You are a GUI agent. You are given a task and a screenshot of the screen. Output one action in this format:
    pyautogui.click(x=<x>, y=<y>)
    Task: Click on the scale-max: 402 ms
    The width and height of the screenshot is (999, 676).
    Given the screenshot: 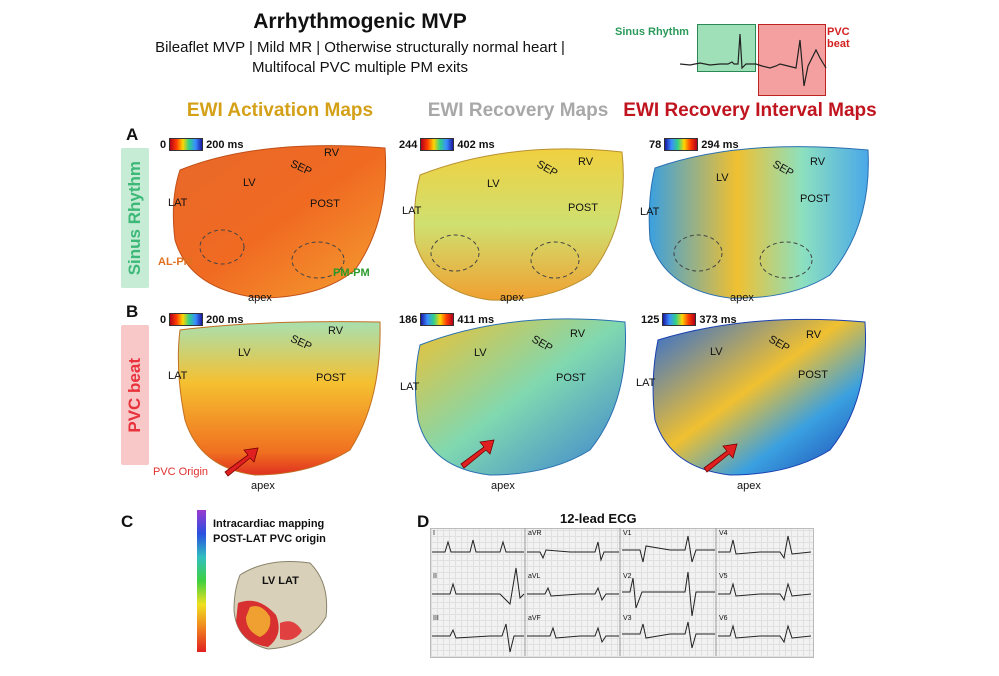 What is the action you would take?
    pyautogui.click(x=476, y=144)
    